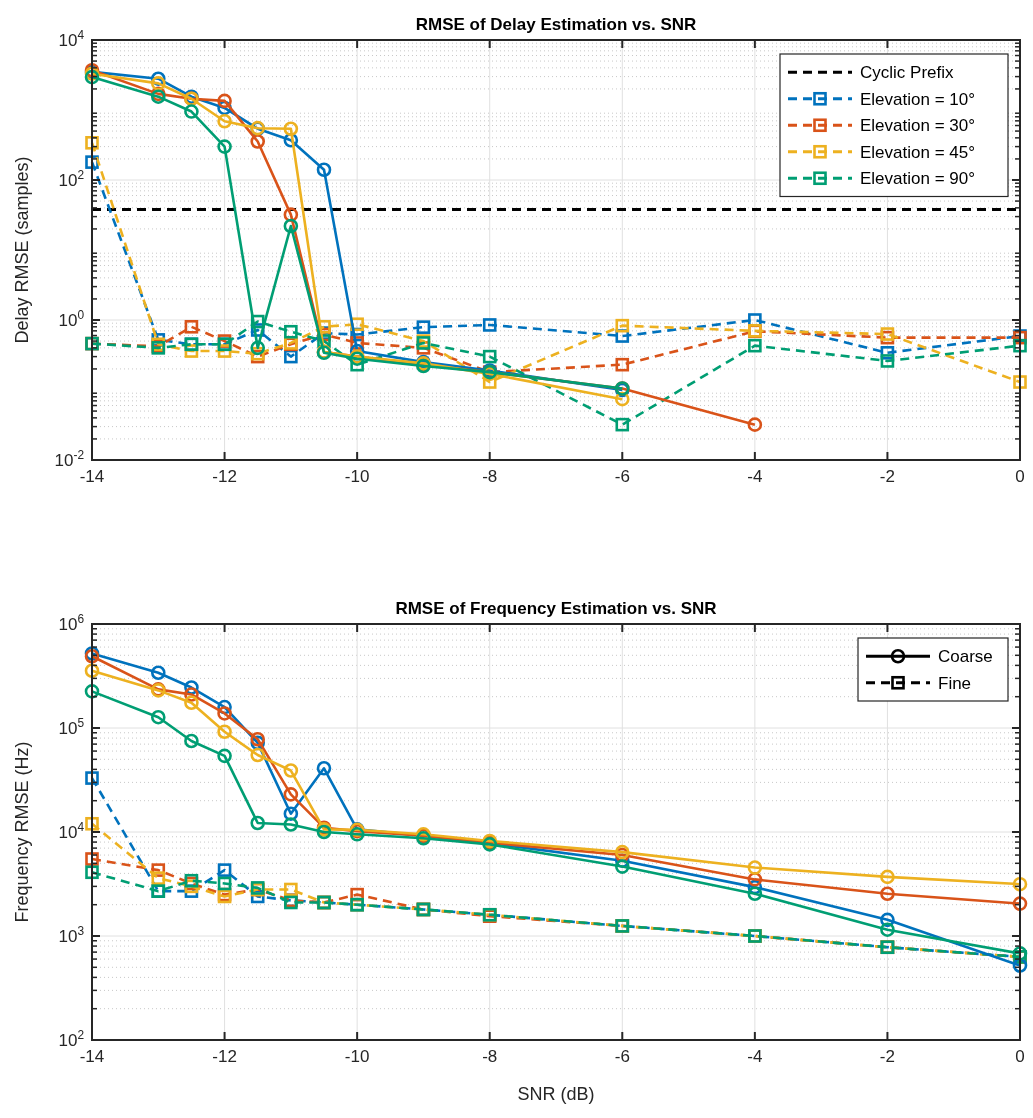 The image size is (1033, 1118). Describe the element at coordinates (556, 608) in the screenshot. I see `chart-title: RMSE of Frequency Estimation vs. SNR` at that location.